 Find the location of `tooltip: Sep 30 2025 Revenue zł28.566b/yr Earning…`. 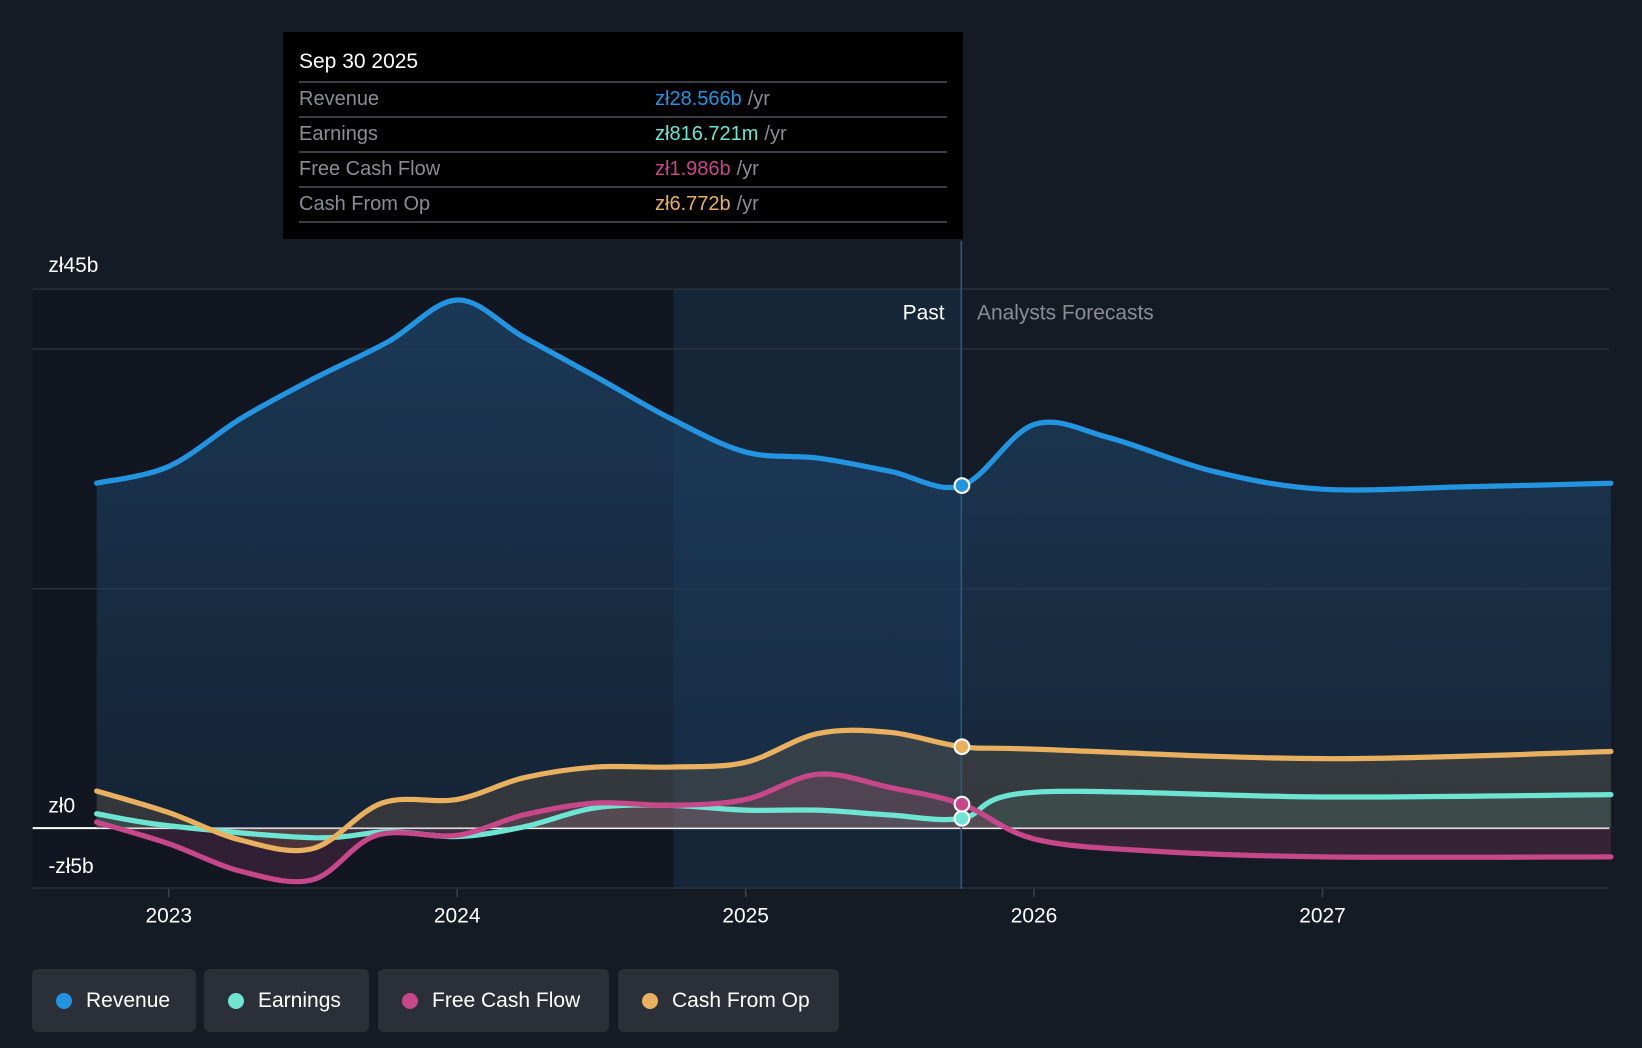

tooltip: Sep 30 2025 Revenue zł28.566b/yr Earning… is located at coordinates (623, 135).